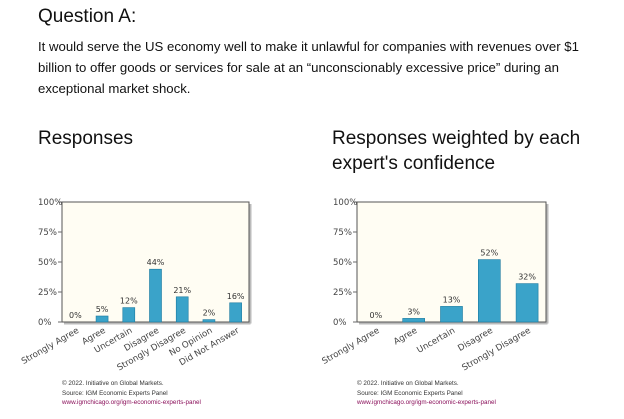 The height and width of the screenshot is (419, 624). I want to click on data-label: 52%, so click(489, 253).